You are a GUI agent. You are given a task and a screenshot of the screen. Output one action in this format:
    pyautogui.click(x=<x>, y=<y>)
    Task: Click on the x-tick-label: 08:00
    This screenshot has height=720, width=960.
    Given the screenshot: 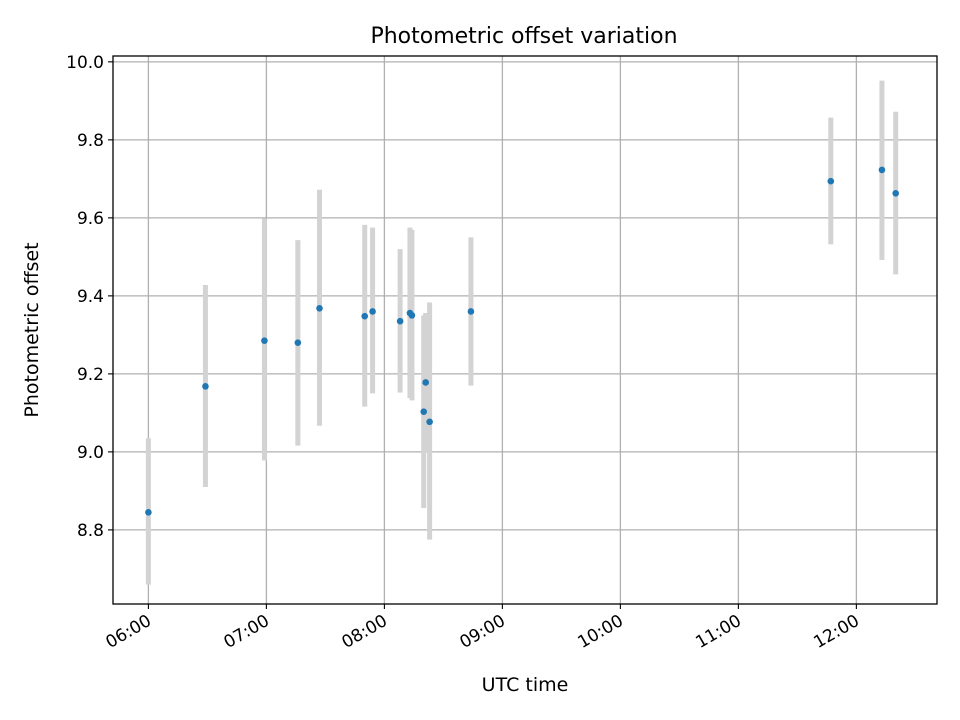 What is the action you would take?
    pyautogui.click(x=364, y=632)
    